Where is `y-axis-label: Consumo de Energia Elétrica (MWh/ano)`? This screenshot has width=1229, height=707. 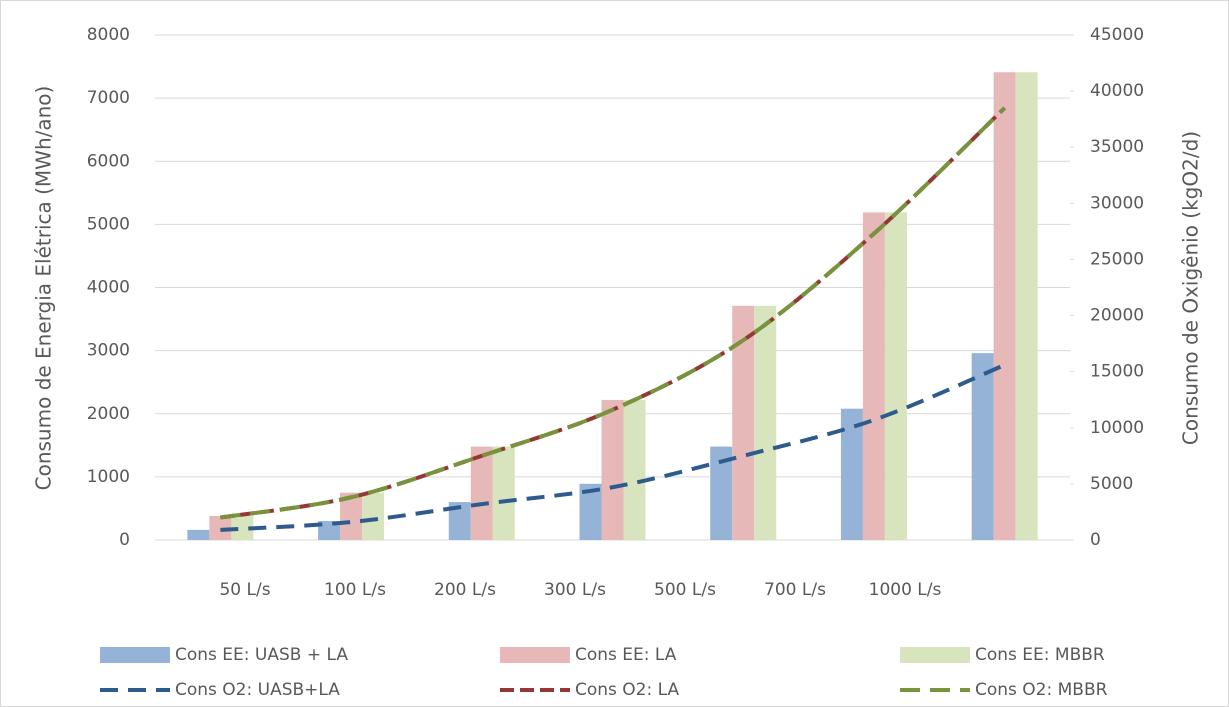
y-axis-label: Consumo de Energia Elétrica (MWh/ano) is located at coordinates (44, 288).